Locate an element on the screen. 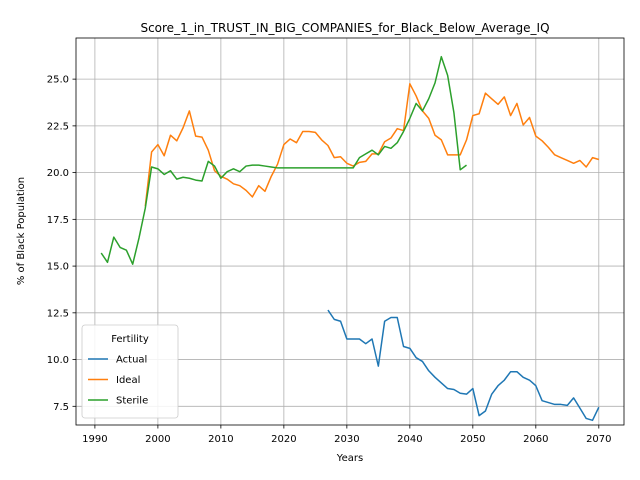  x-axis: 1990 2000 2010 2020 2030 2040 2050 2060 2070 is located at coordinates (347, 435).